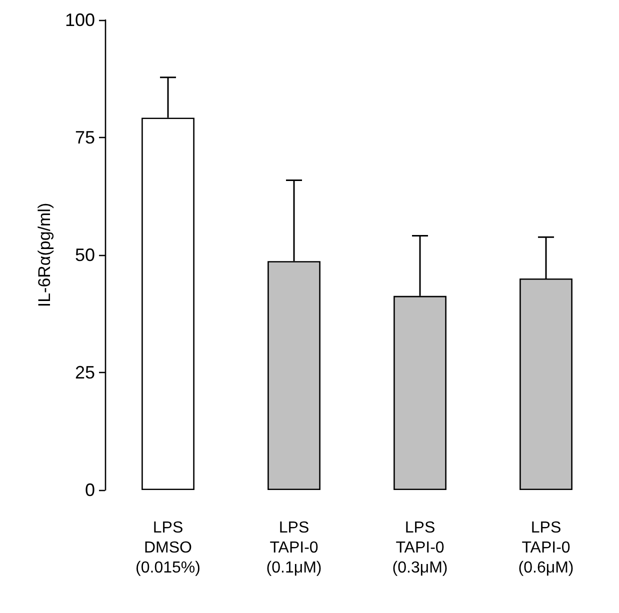 This screenshot has width=619, height=613. I want to click on y-axis-title: IL-6Rα(pg/ml), so click(44, 255).